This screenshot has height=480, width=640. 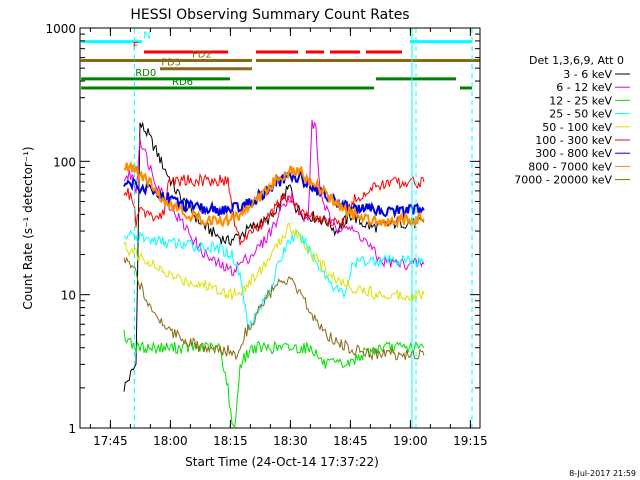 I want to click on legend-label-50-100-kev: 50 - 100 keV, so click(x=577, y=127).